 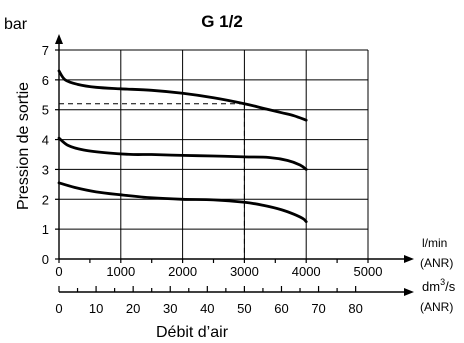 I want to click on x-axis-label: Débit d’air, so click(x=192, y=332).